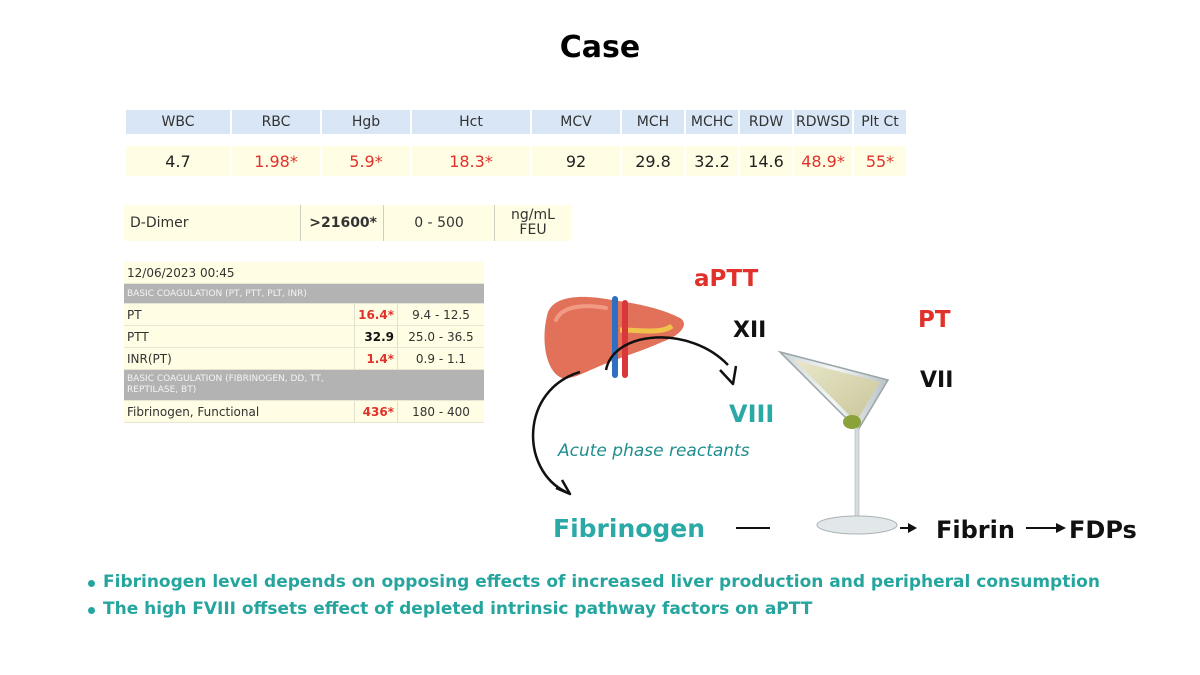  What do you see at coordinates (239, 336) in the screenshot?
I see `coag-test-name: PTT` at bounding box center [239, 336].